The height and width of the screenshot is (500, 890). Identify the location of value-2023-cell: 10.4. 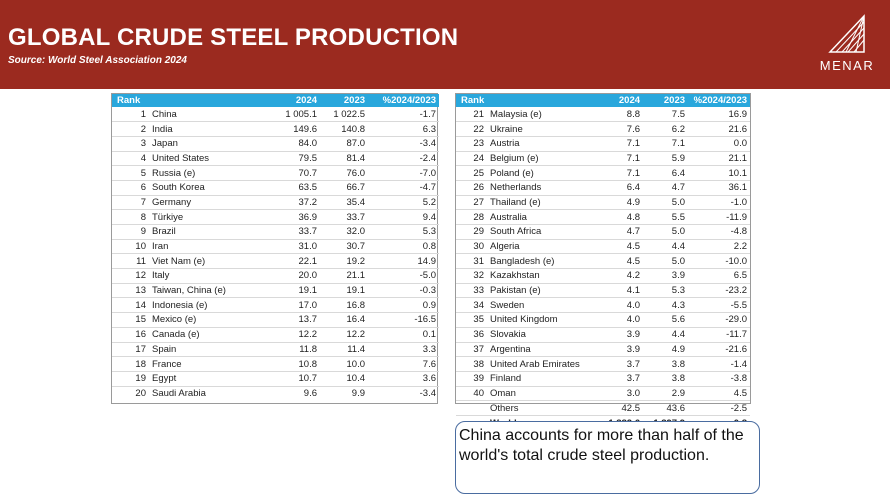
(344, 379).